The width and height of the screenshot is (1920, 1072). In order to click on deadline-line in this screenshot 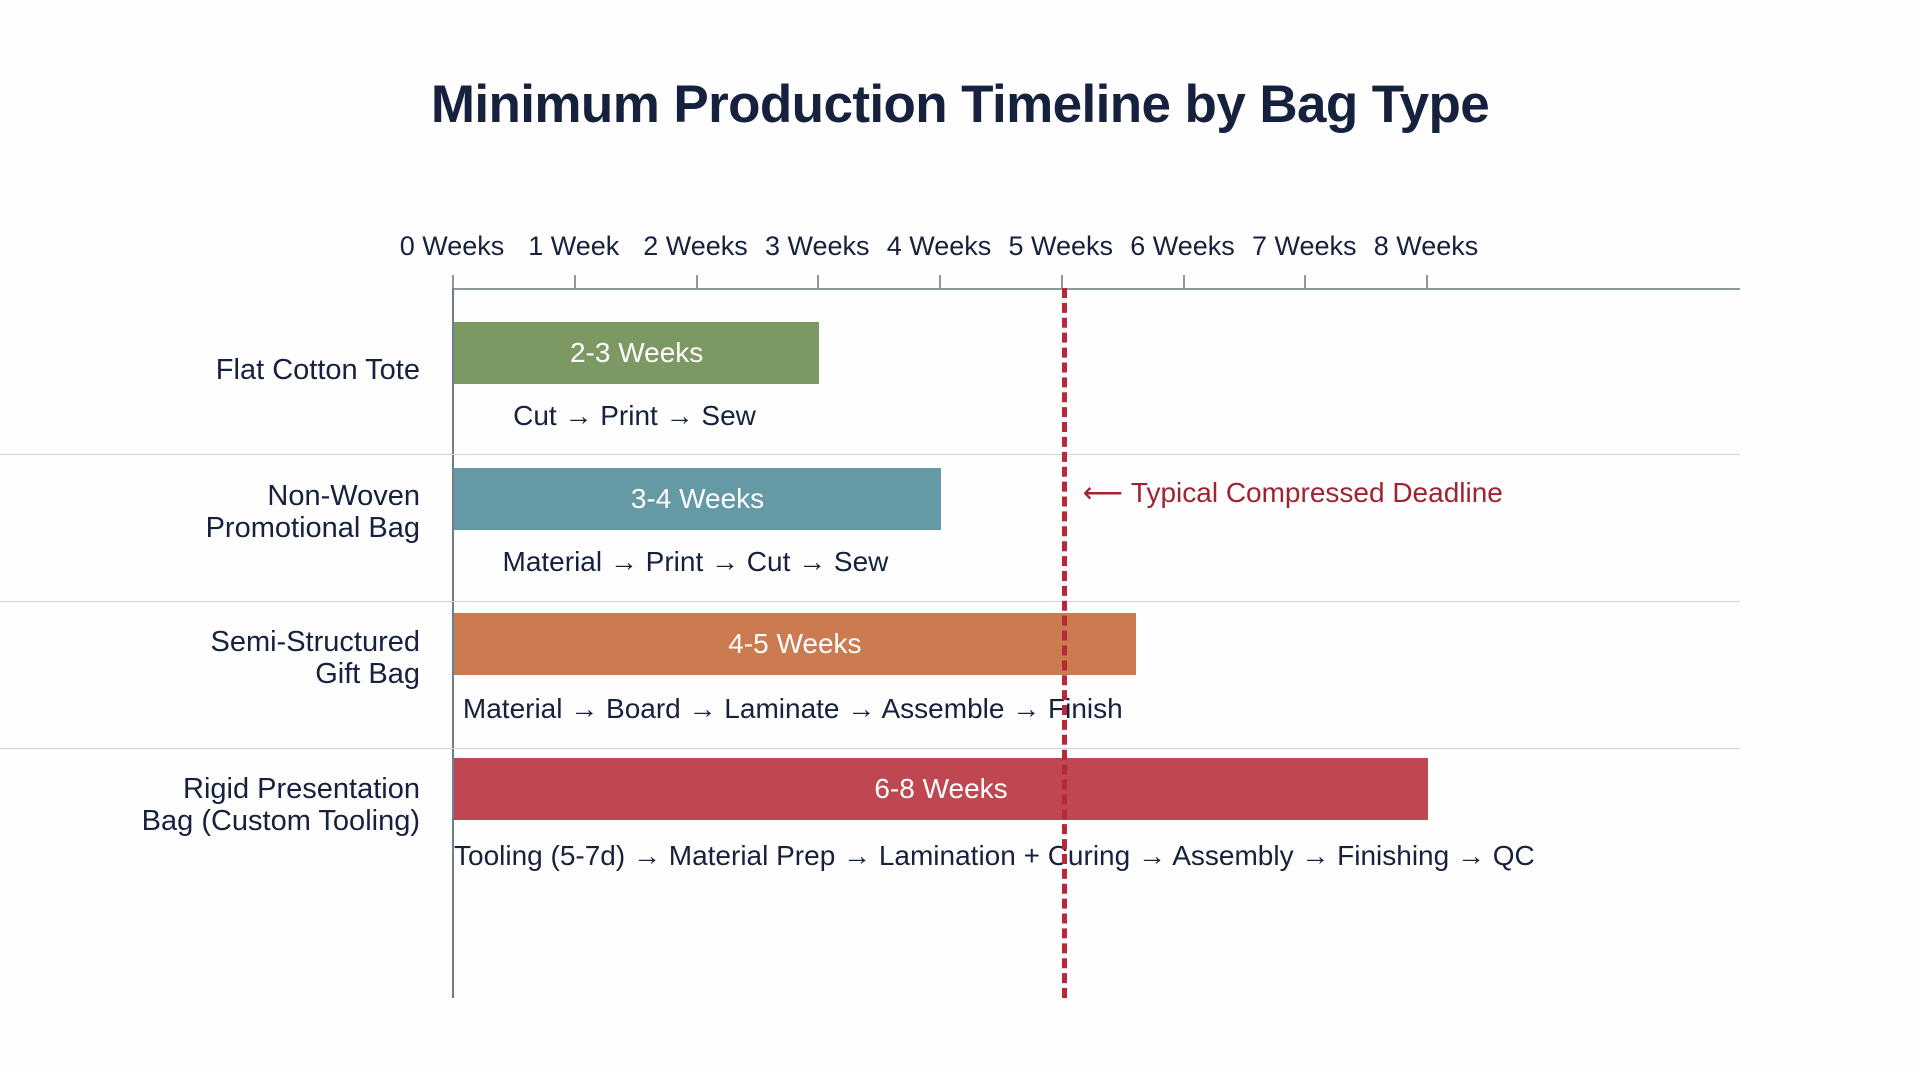, I will do `click(1064, 643)`.